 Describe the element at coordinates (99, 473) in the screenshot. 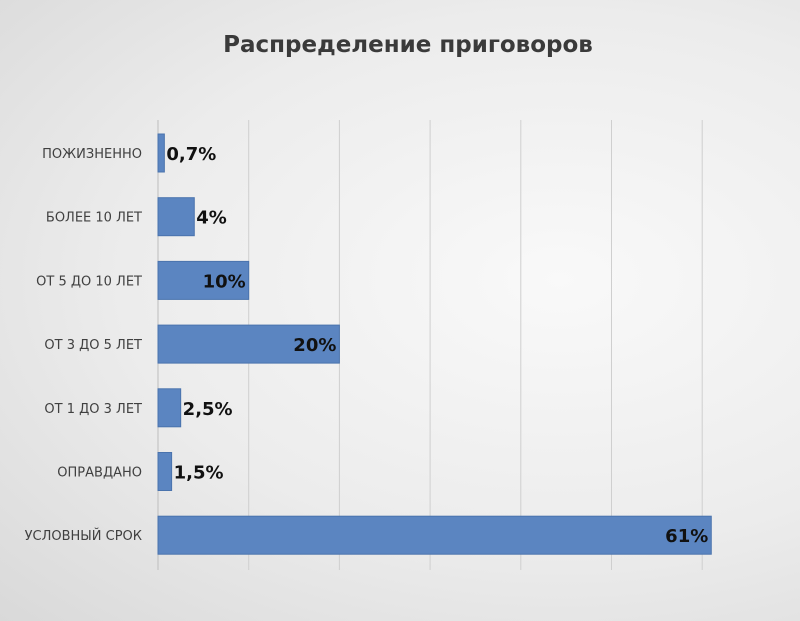

I see `category-label: ОПРАВДАНО` at that location.